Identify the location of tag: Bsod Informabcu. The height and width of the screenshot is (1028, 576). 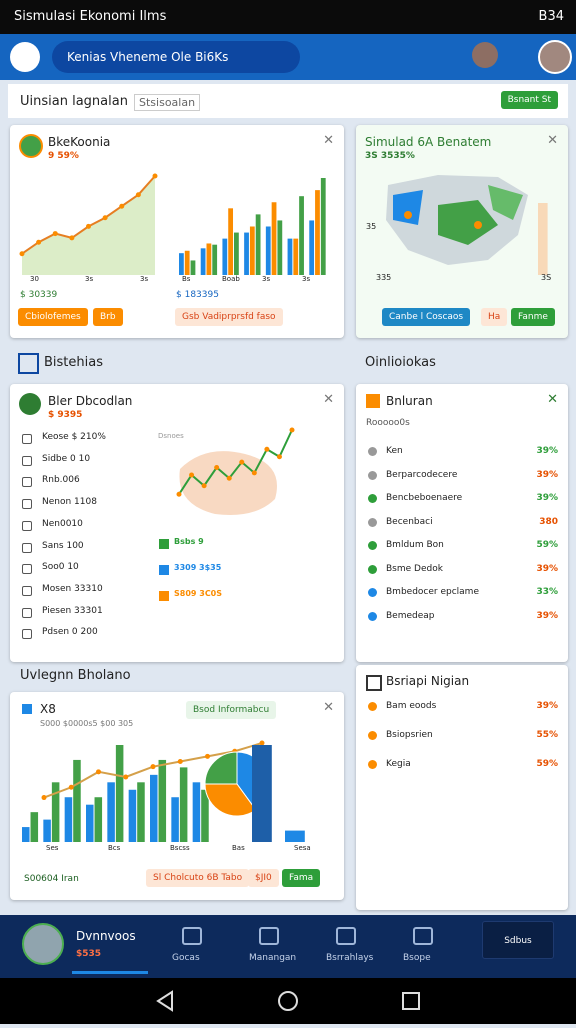
(231, 710).